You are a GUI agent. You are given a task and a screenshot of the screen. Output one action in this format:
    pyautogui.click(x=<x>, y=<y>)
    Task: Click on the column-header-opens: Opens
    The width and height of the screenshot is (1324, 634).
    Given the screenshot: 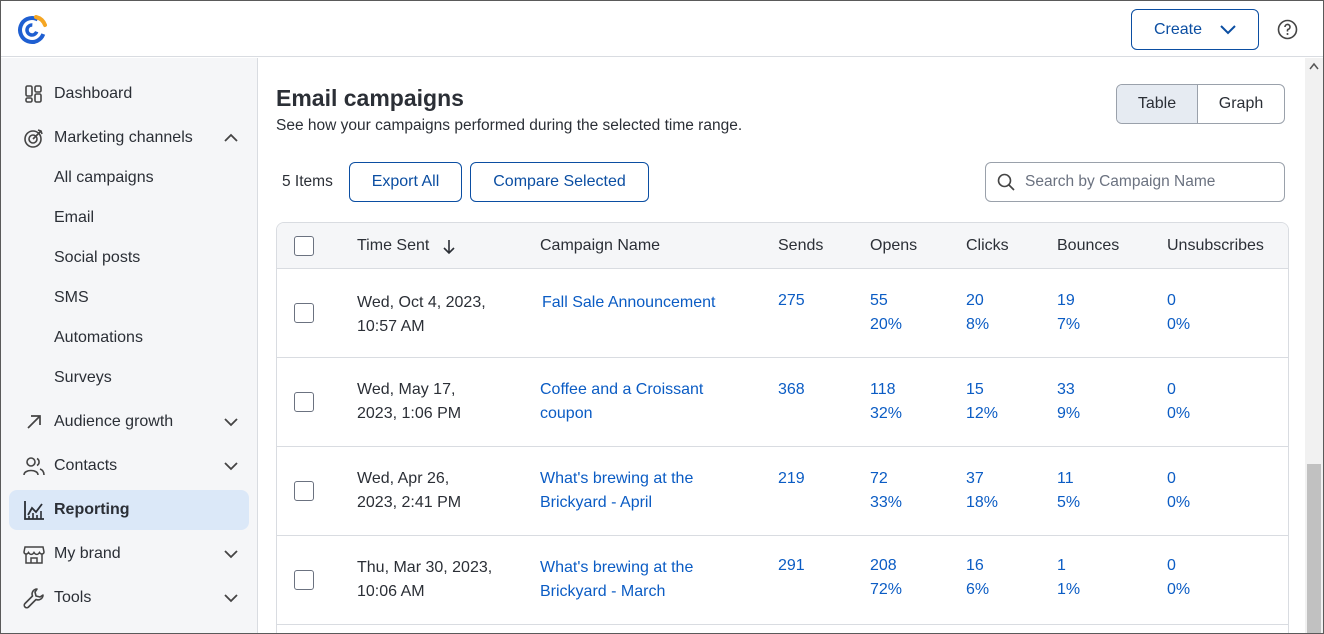 What is the action you would take?
    pyautogui.click(x=894, y=245)
    